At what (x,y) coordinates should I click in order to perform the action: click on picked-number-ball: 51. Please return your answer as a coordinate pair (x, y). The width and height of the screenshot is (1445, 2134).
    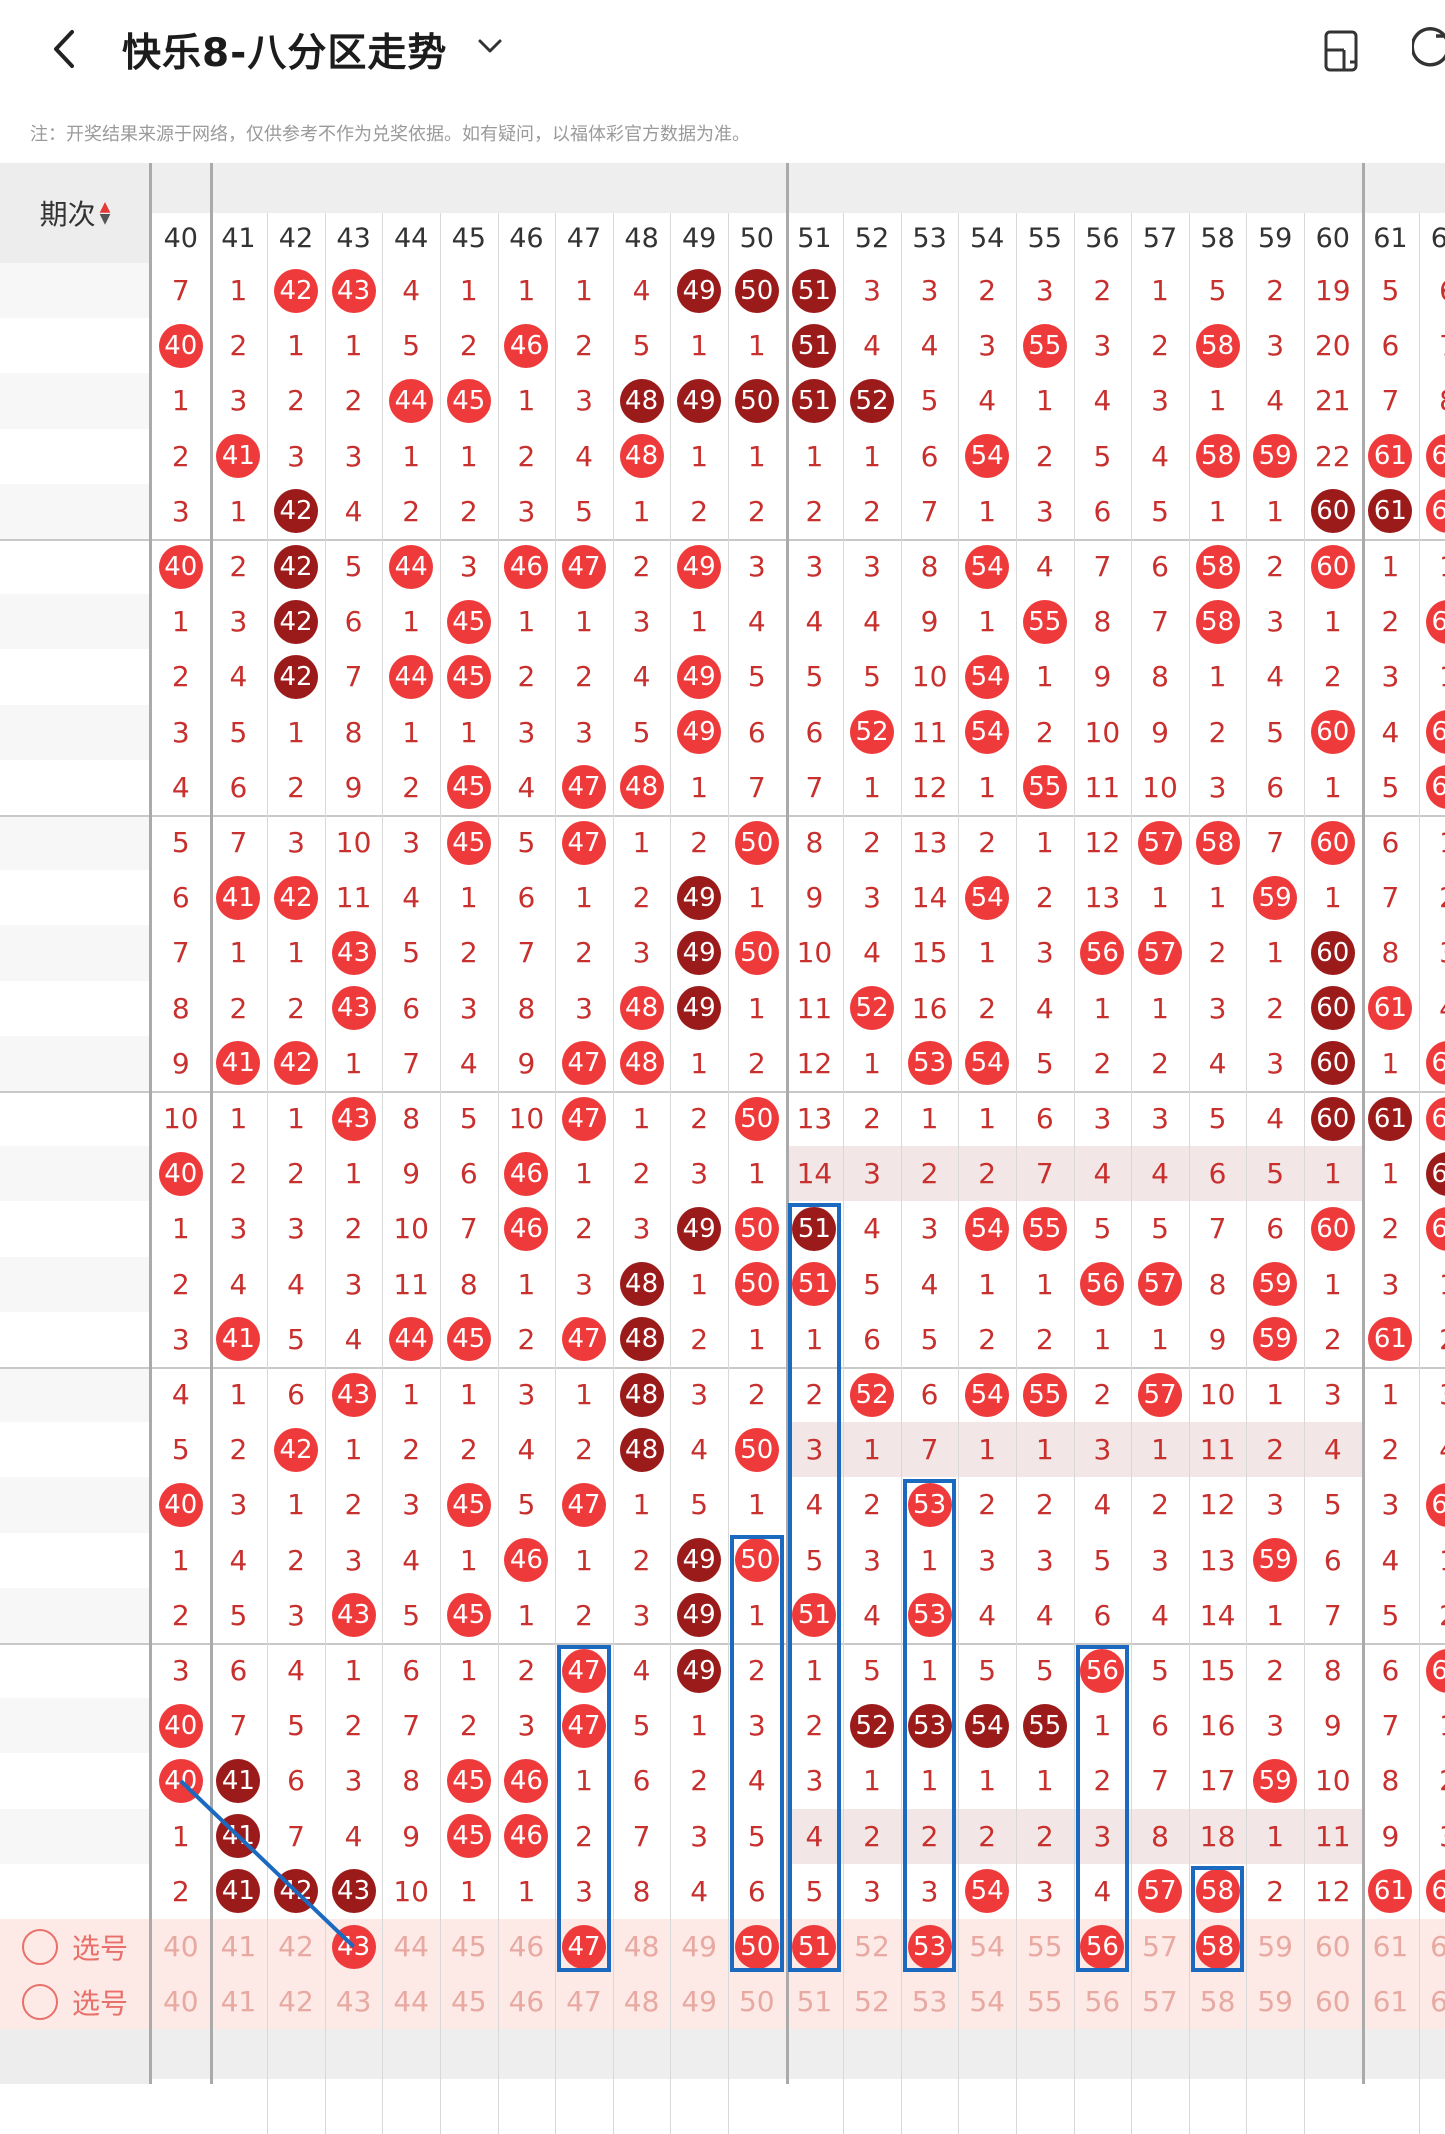
    Looking at the image, I should click on (814, 1946).